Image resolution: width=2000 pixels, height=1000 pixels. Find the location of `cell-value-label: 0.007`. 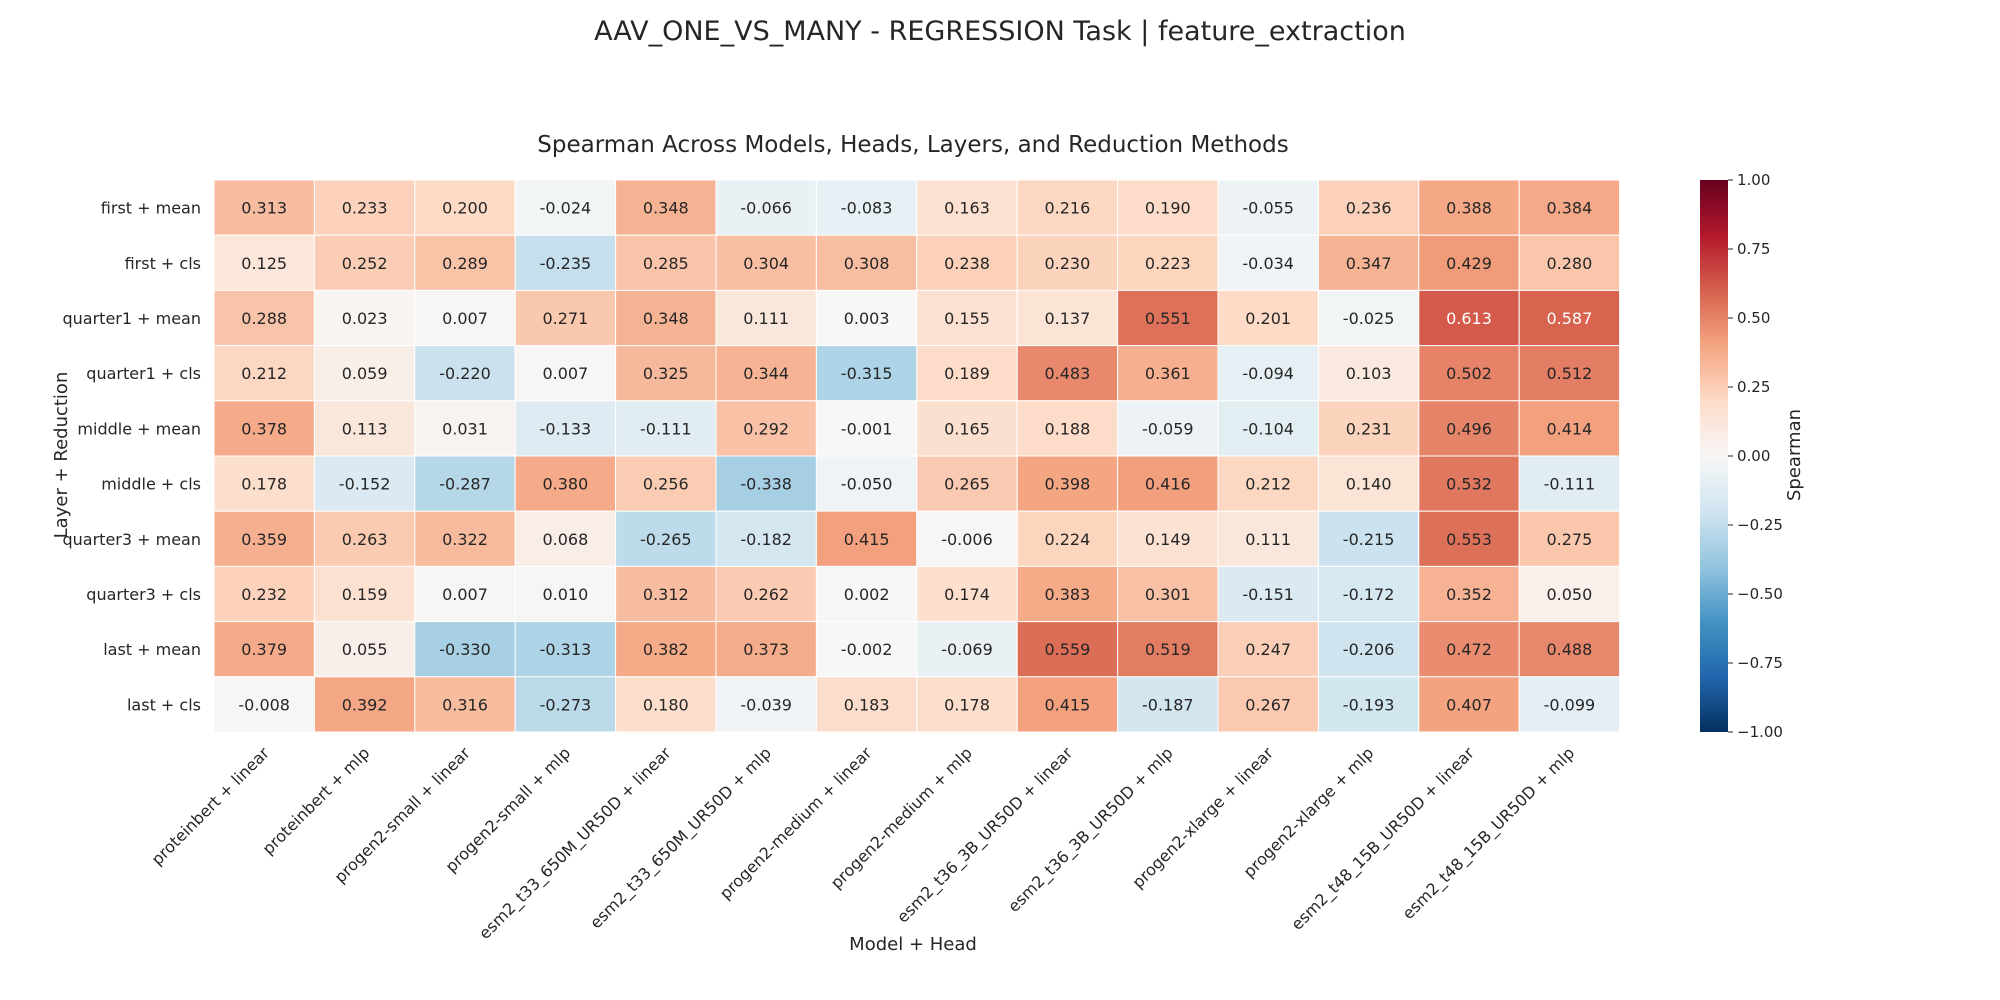

cell-value-label: 0.007 is located at coordinates (465, 594).